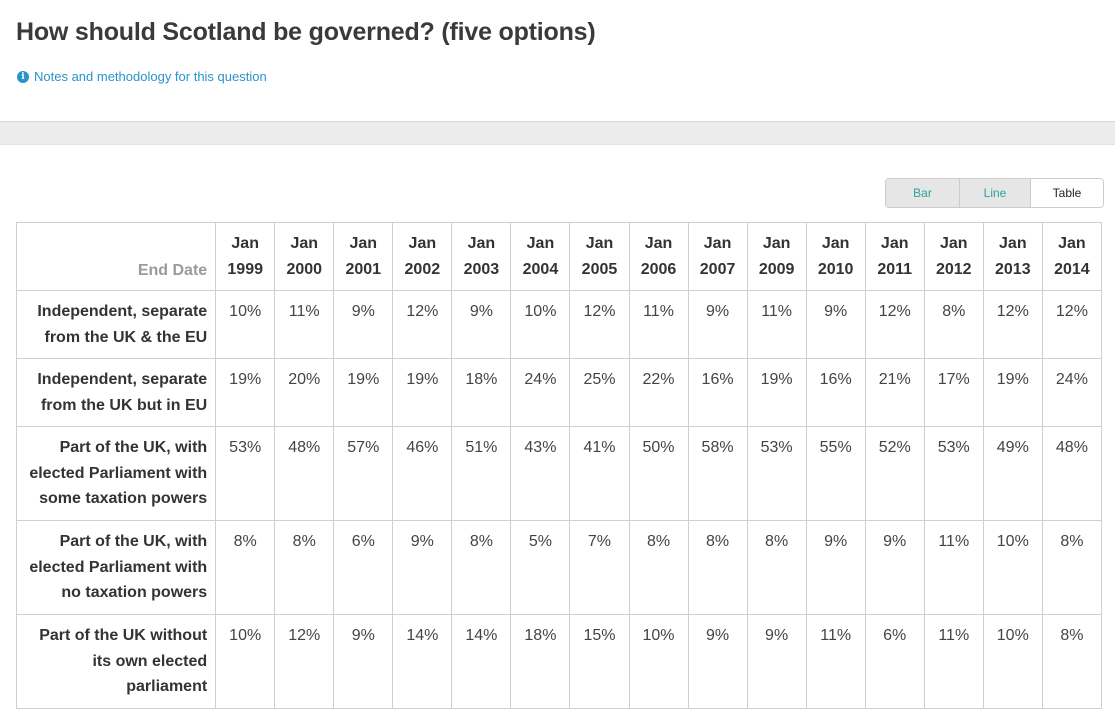 This screenshot has width=1115, height=721. What do you see at coordinates (599, 567) in the screenshot?
I see `table-cell: 7%` at bounding box center [599, 567].